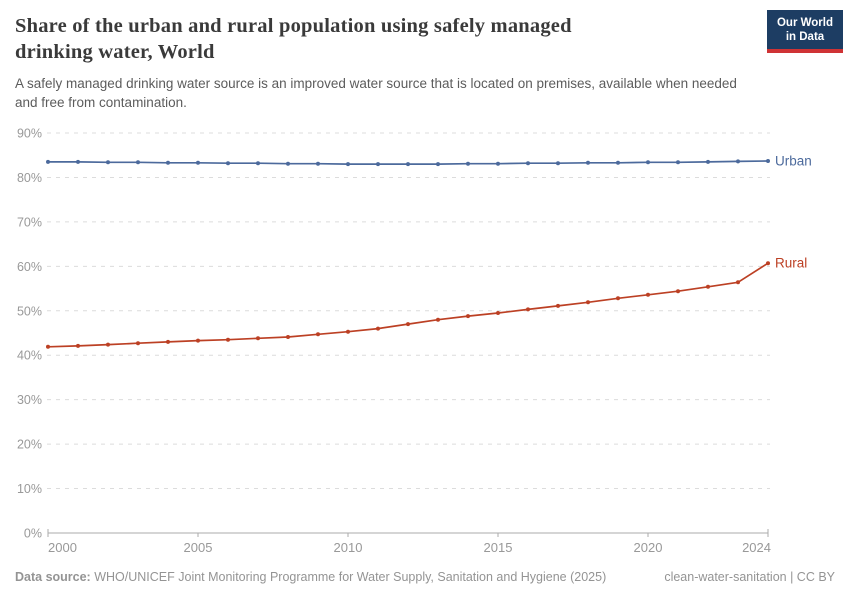 This screenshot has height=600, width=850. Describe the element at coordinates (738, 282) in the screenshot. I see `data-point-rural-2023` at that location.